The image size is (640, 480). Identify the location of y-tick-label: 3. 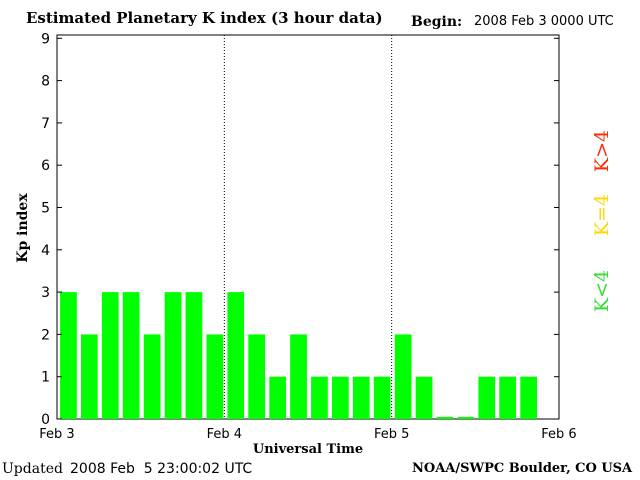
(45, 293).